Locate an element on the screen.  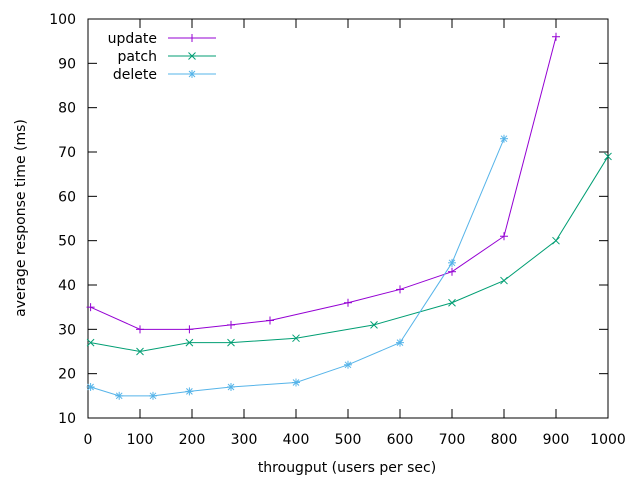
legend-item-patch: patch is located at coordinates (166, 57).